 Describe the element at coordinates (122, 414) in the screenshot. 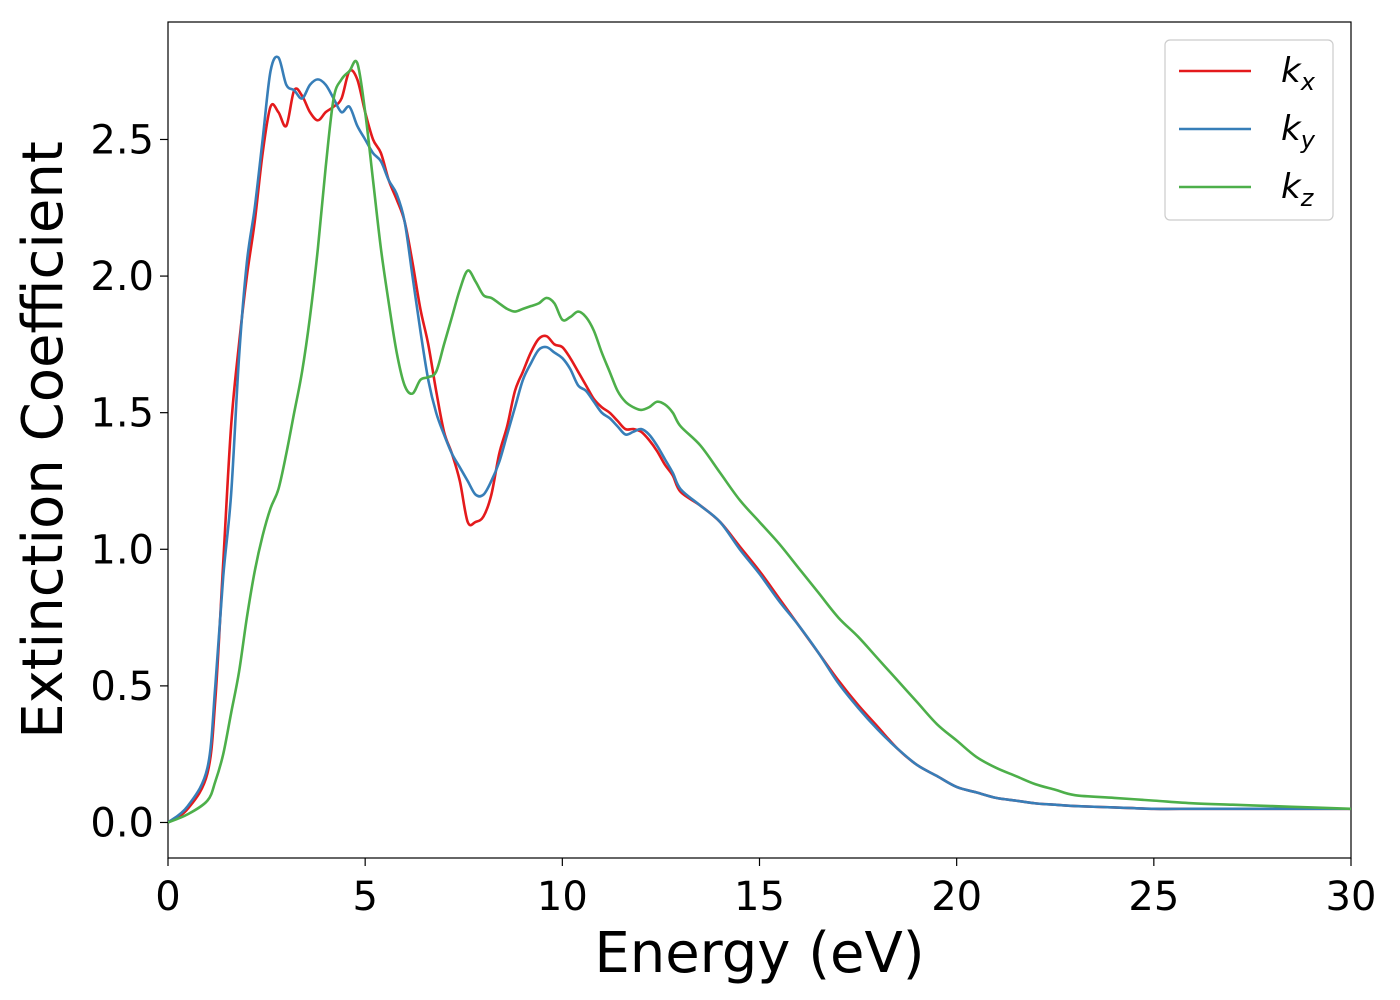

I see `y-tick-label: 1.5` at that location.